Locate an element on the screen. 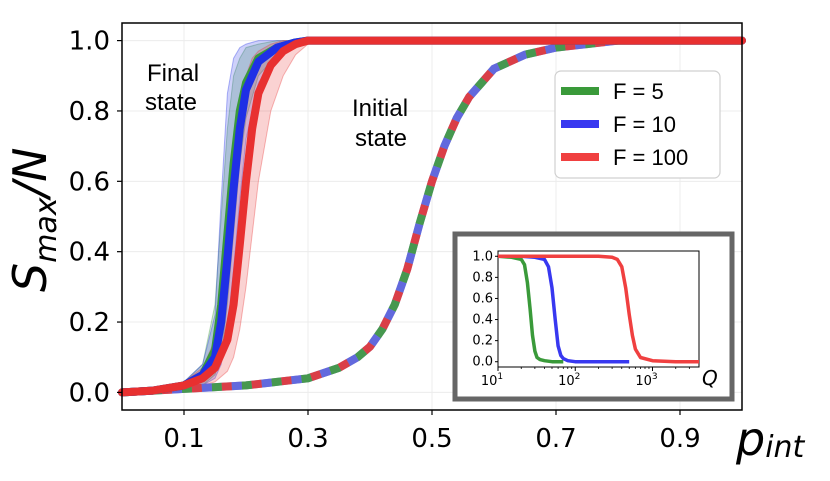 The image size is (830, 481). x-axis-title: pint is located at coordinates (770, 439).